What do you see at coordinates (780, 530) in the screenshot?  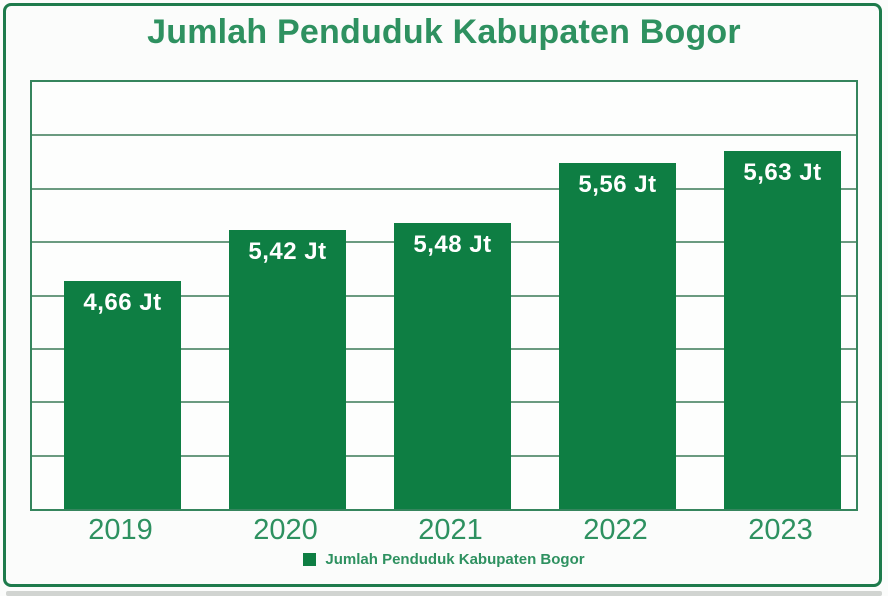 I see `x-axis-label-2023: 2023` at bounding box center [780, 530].